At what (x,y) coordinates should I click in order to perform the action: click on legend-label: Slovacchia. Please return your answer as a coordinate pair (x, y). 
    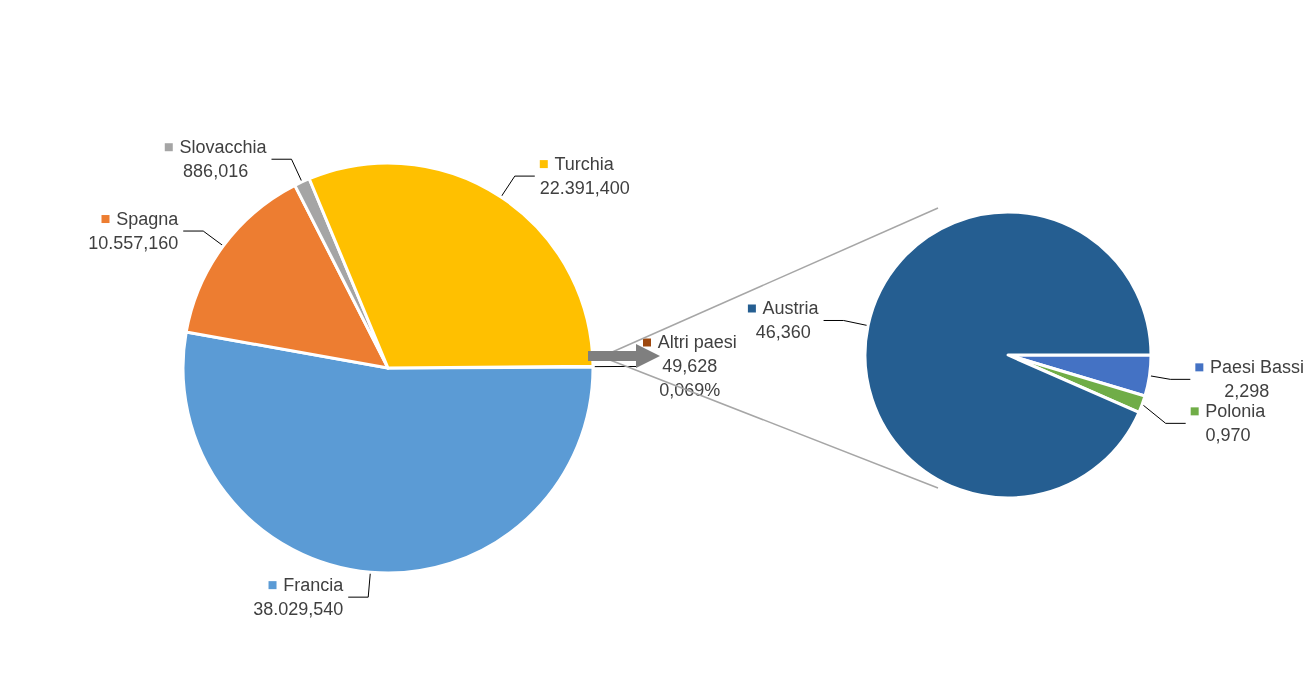
    Looking at the image, I should click on (223, 147).